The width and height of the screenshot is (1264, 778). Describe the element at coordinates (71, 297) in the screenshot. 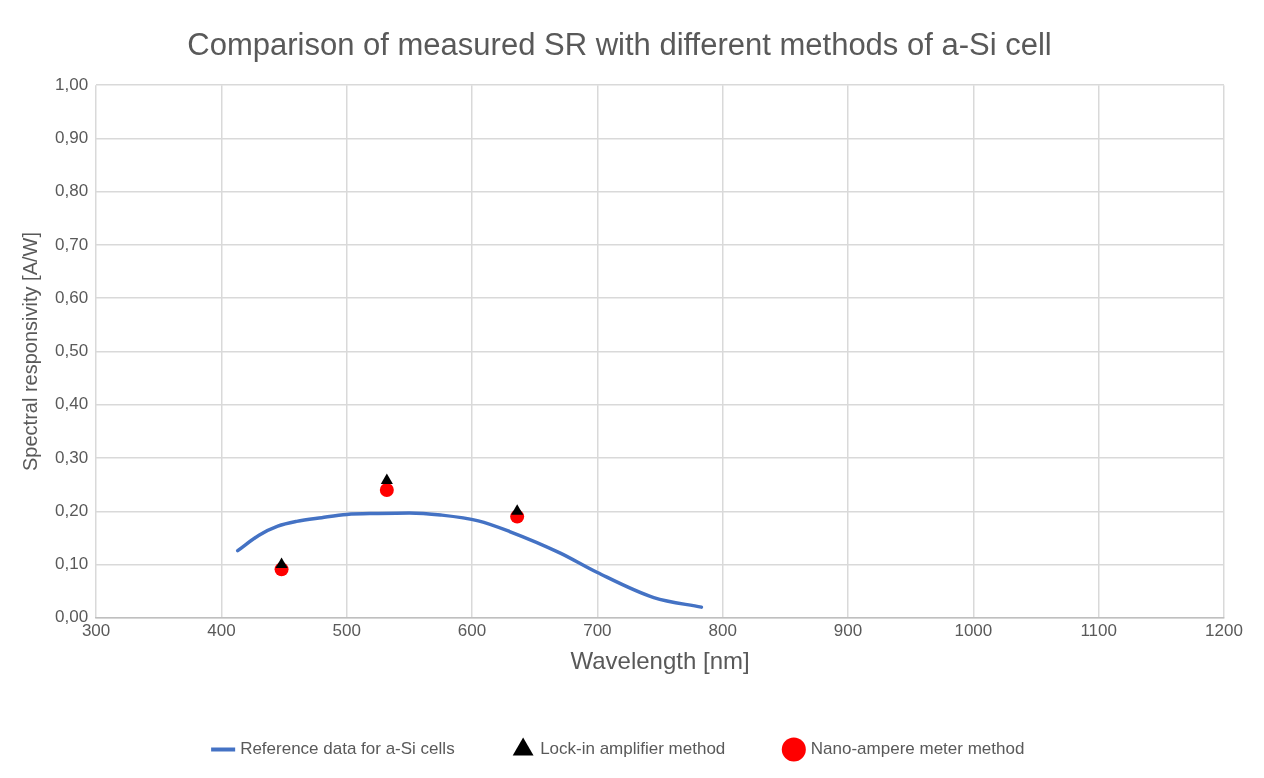

I see `y-tick-label: 0,60` at that location.